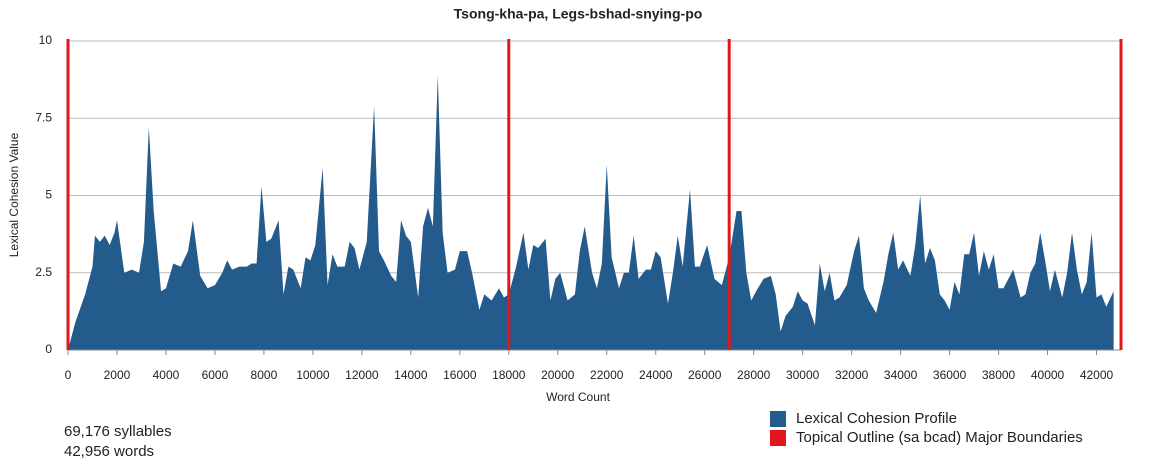 The image size is (1154, 462). I want to click on x-tick-label: 40000, so click(1048, 375).